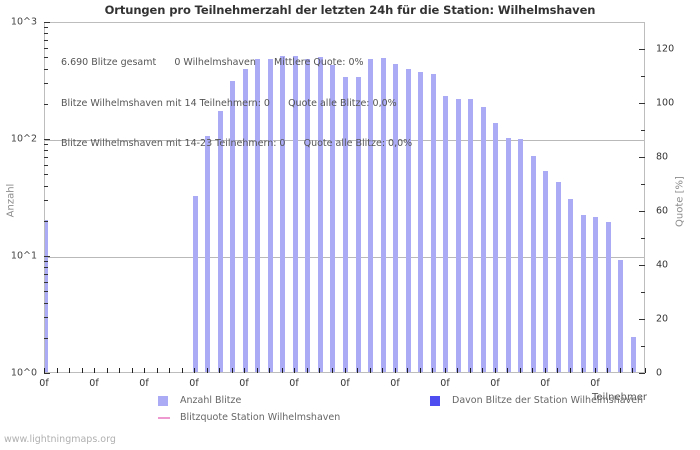 The image size is (700, 450). I want to click on y-tick-label-left: 10^1, so click(23, 256).